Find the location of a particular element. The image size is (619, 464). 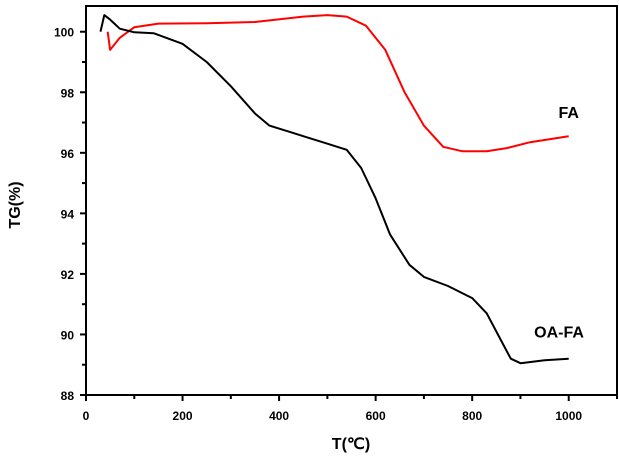

y-tick-label: 92 is located at coordinates (68, 275).